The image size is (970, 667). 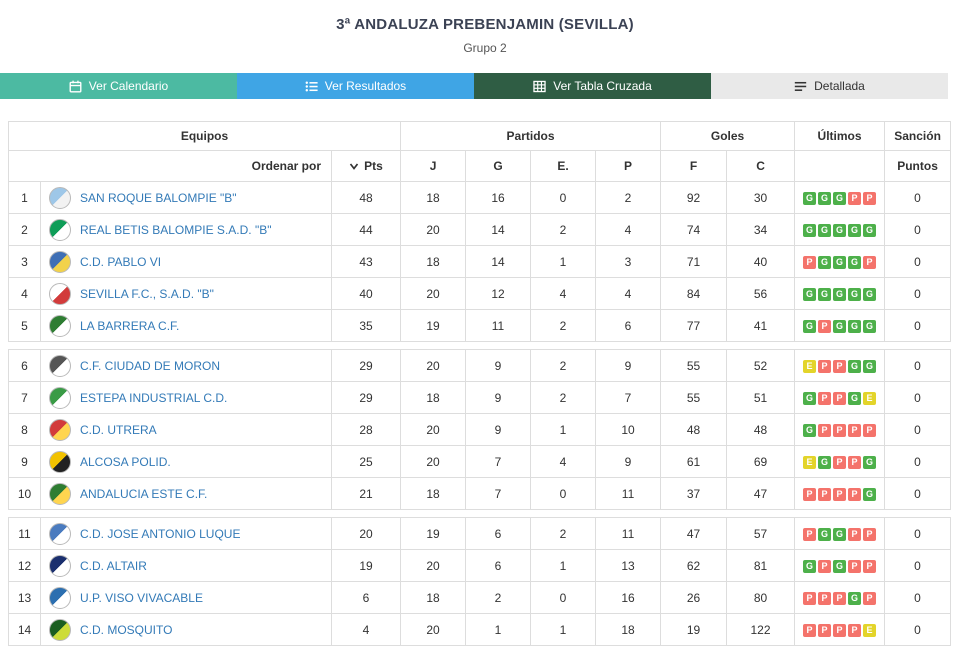 What do you see at coordinates (366, 325) in the screenshot?
I see `pts-cell: 35` at bounding box center [366, 325].